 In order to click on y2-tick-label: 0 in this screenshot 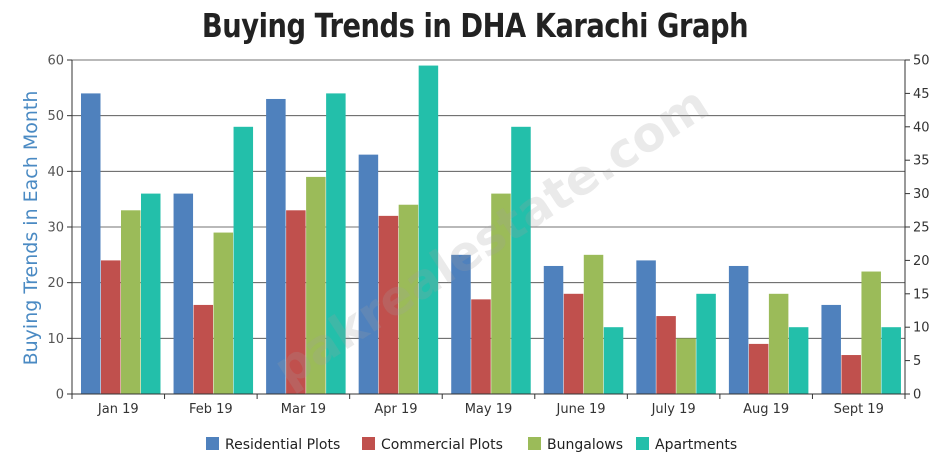, I will do `click(917, 395)`.